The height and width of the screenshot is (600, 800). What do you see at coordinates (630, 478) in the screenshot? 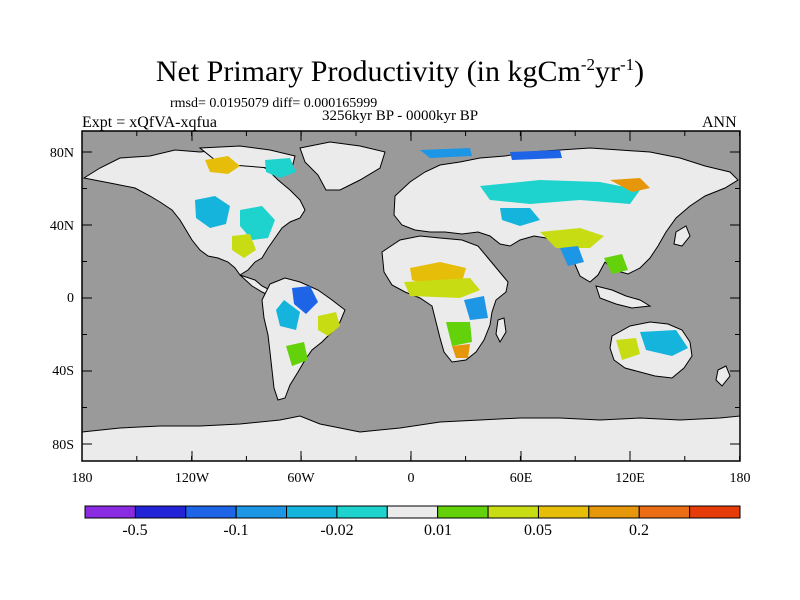
I see `lon-label: 120E` at bounding box center [630, 478].